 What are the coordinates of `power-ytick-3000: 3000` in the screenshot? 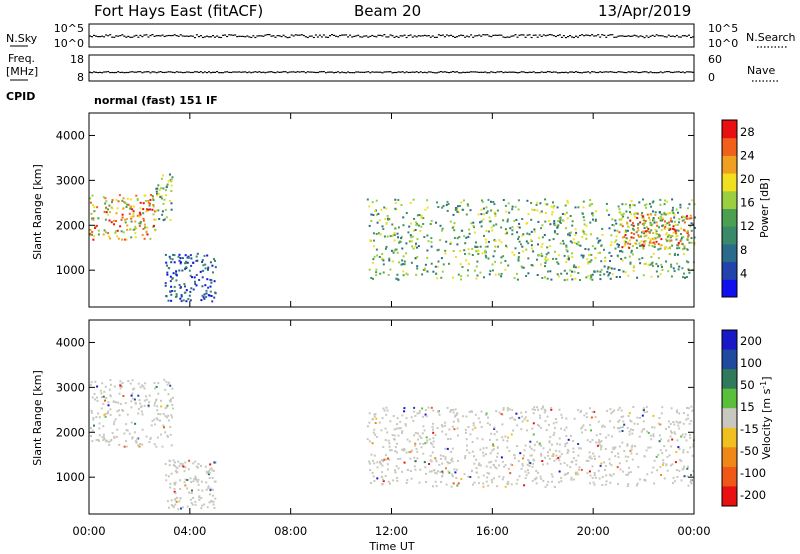 It's located at (70, 180).